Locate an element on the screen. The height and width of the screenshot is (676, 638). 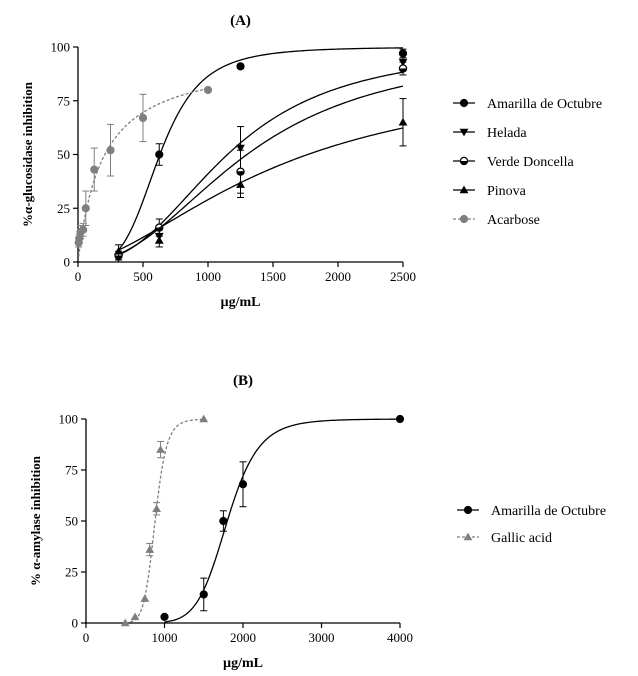
y-axis-label: %α-glucosidase inhibition is located at coordinates (27, 154).